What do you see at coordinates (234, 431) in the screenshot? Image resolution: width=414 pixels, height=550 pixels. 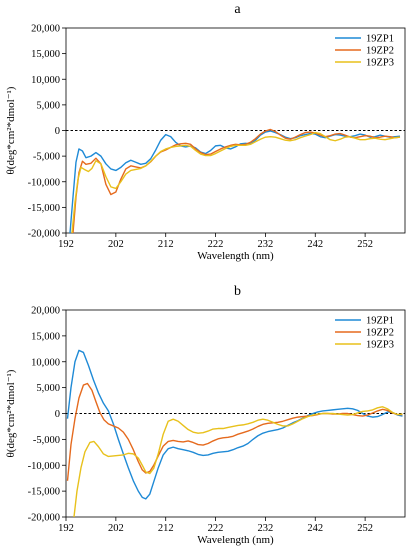 I see `series-line-19zp2` at bounding box center [234, 431].